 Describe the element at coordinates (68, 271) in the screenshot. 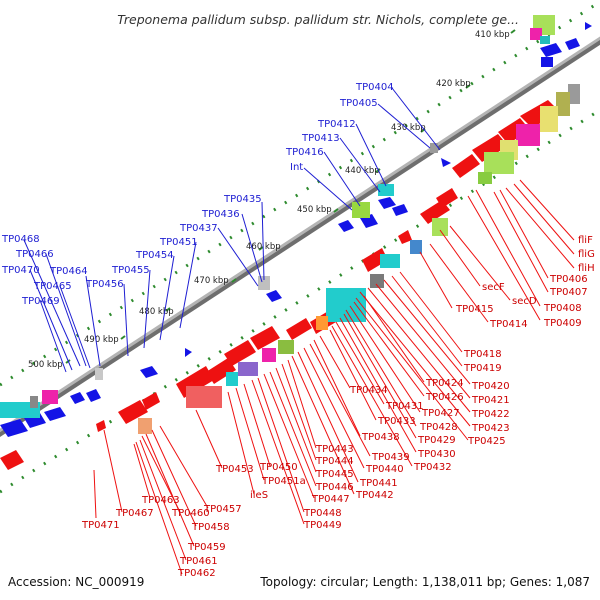

I see `gene-label: TP0464` at that location.